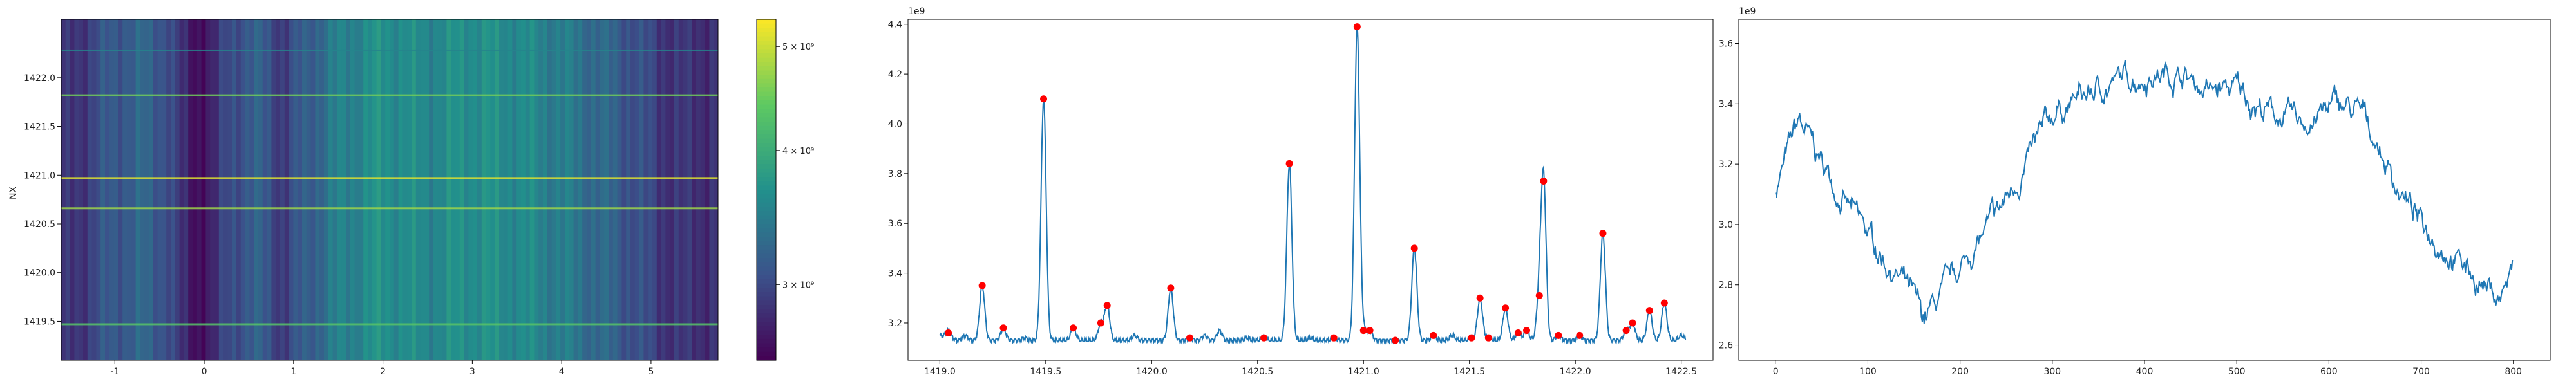 The image size is (2576, 386). I want to click on spectrum-x-tick-label: 1419.5, so click(1045, 372).